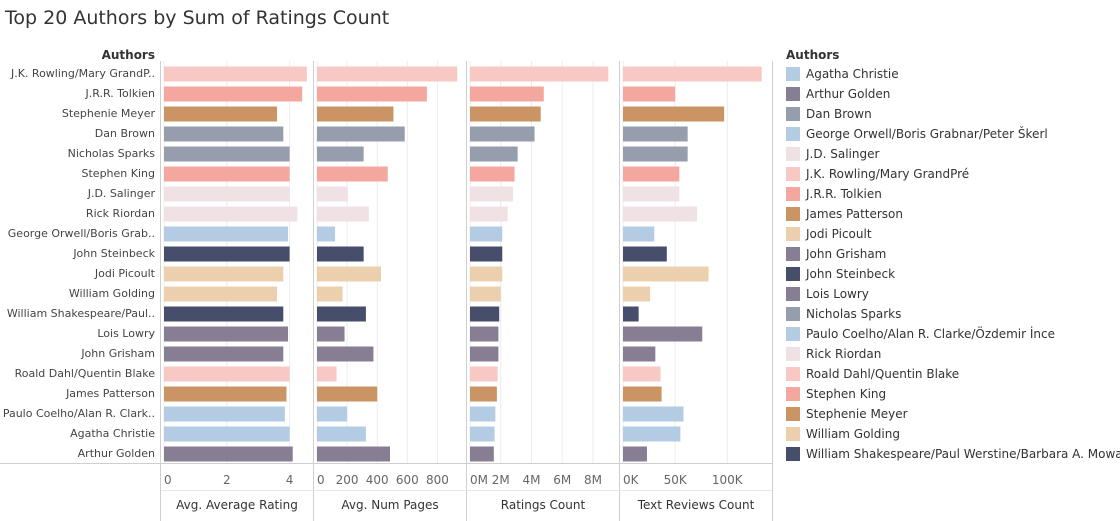 The height and width of the screenshot is (521, 1120). Describe the element at coordinates (953, 174) in the screenshot. I see `legend-item: J.K. Rowling/Mary GrandPré` at that location.